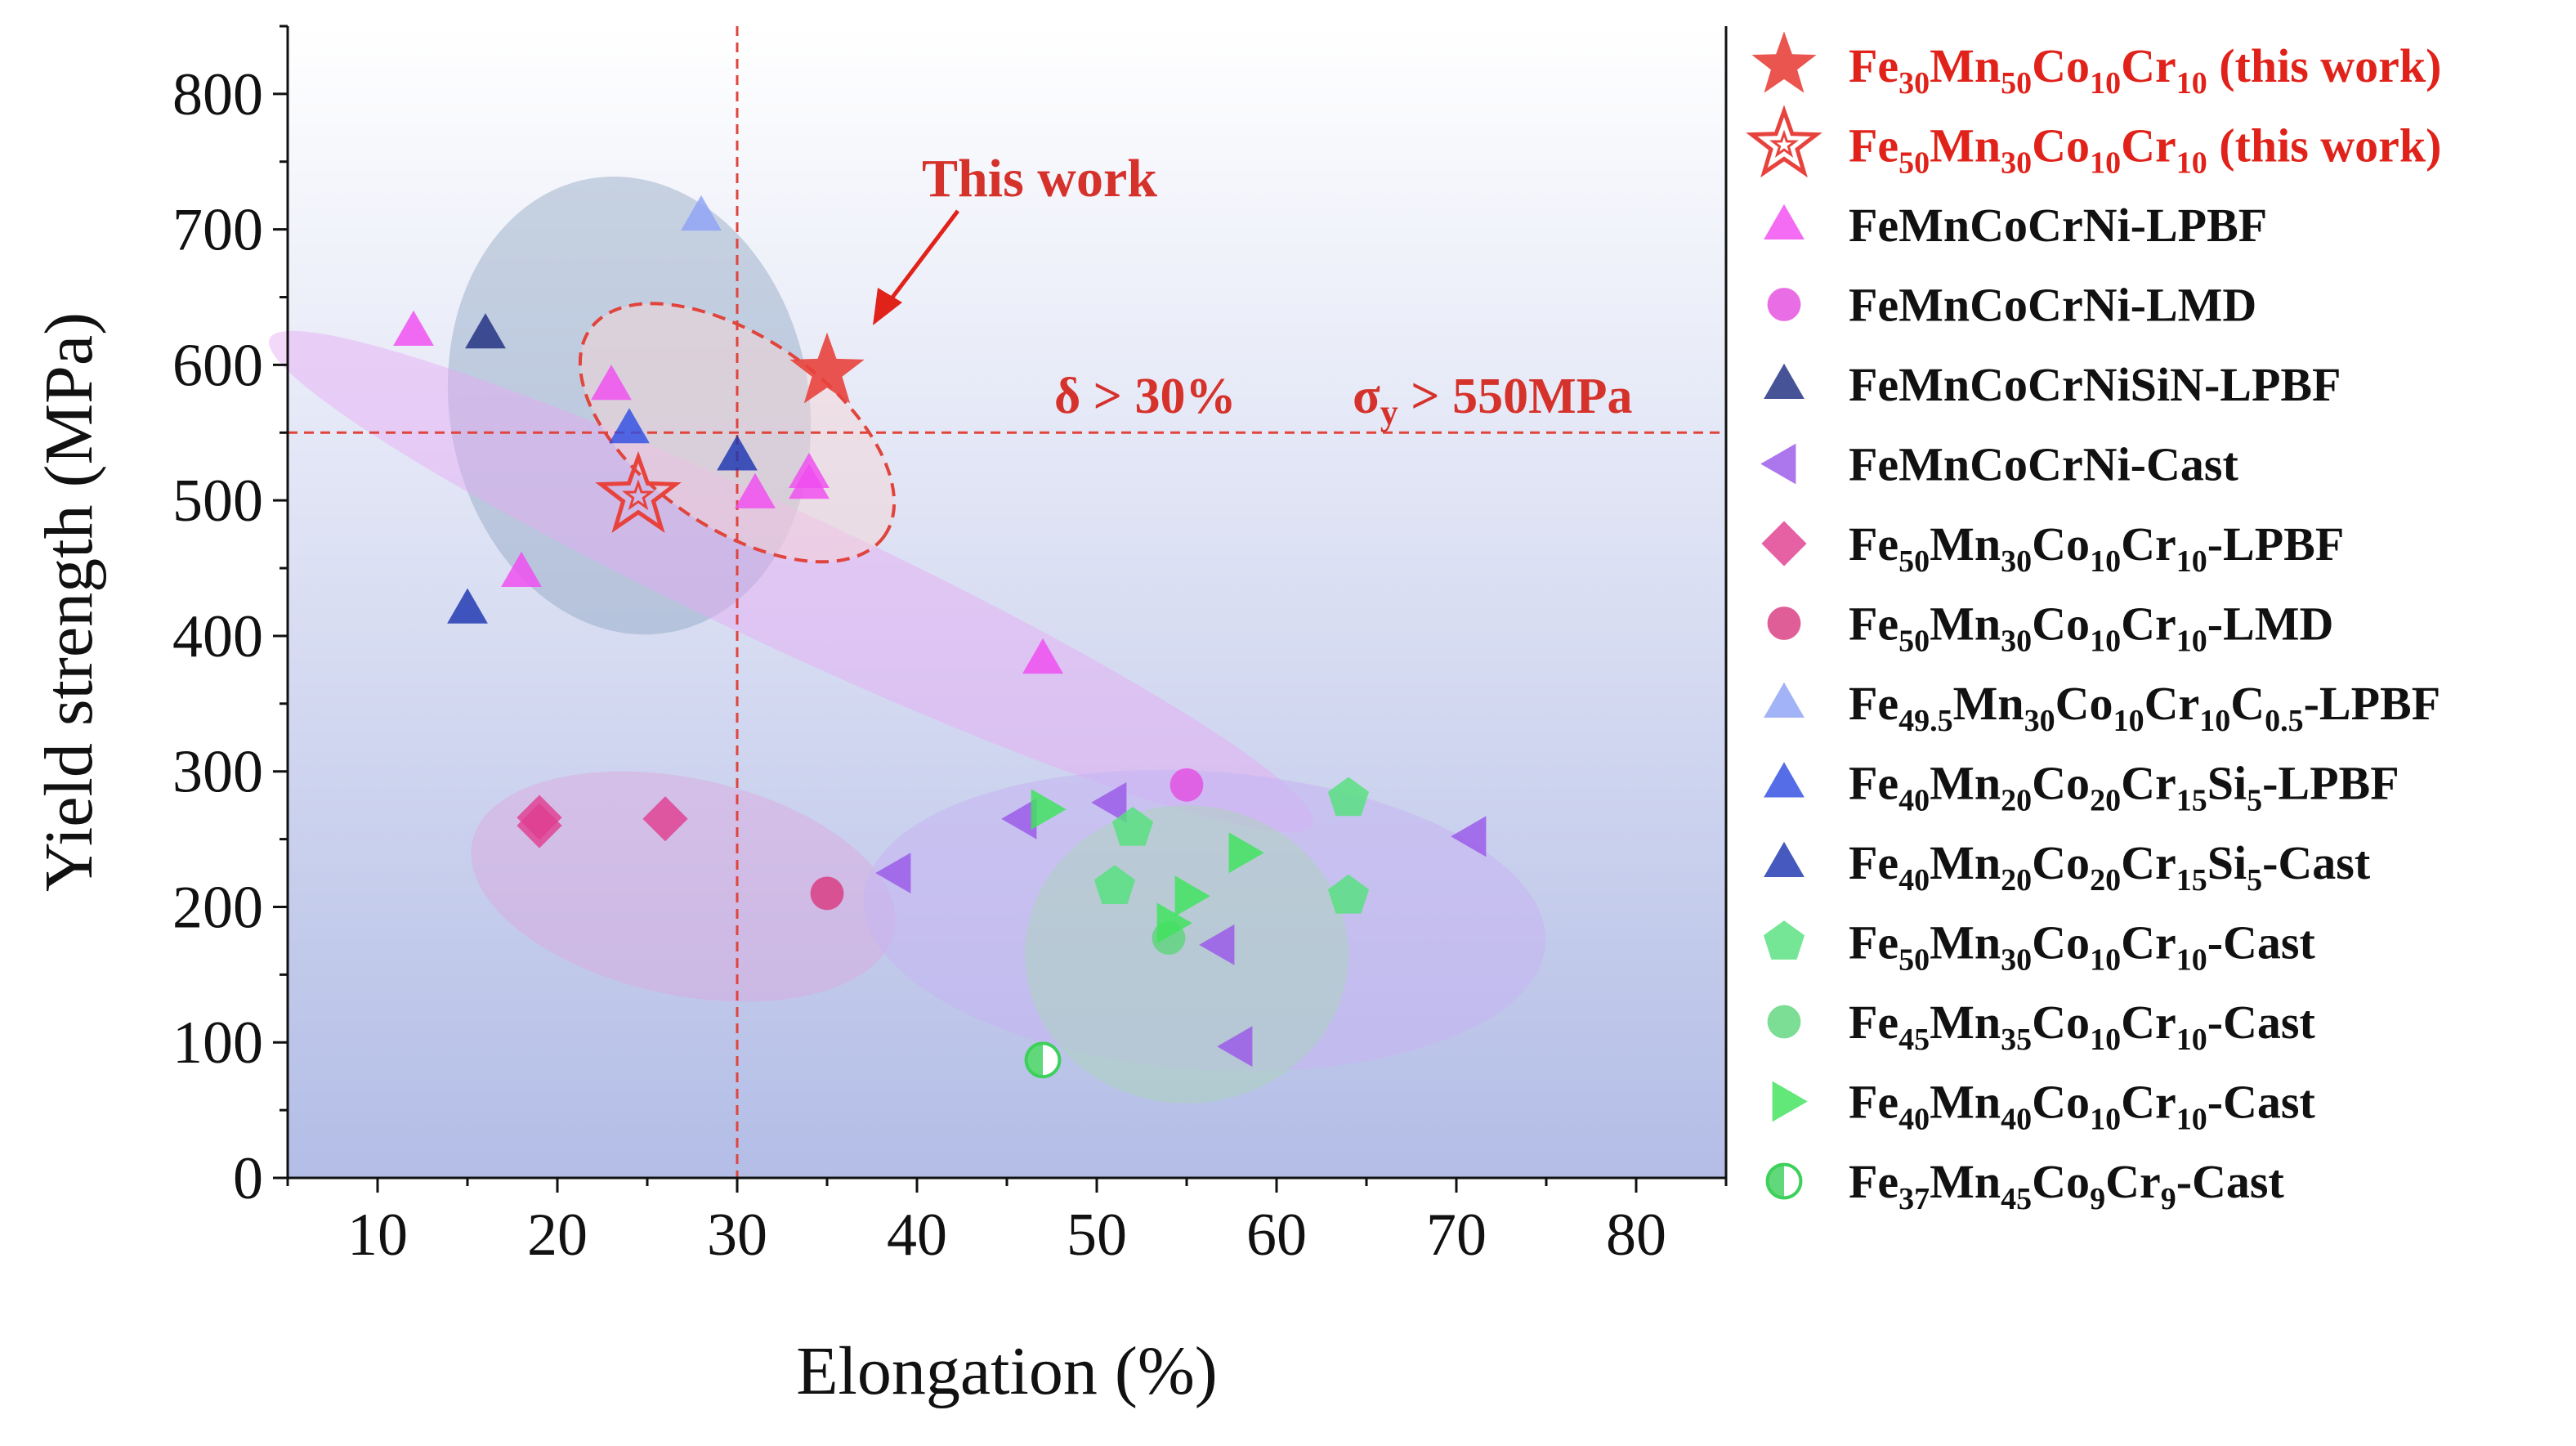 The width and height of the screenshot is (2576, 1446). What do you see at coordinates (2095, 385) in the screenshot?
I see `legend-label-4: FeMnCoCrNiSiN-LPBF` at bounding box center [2095, 385].